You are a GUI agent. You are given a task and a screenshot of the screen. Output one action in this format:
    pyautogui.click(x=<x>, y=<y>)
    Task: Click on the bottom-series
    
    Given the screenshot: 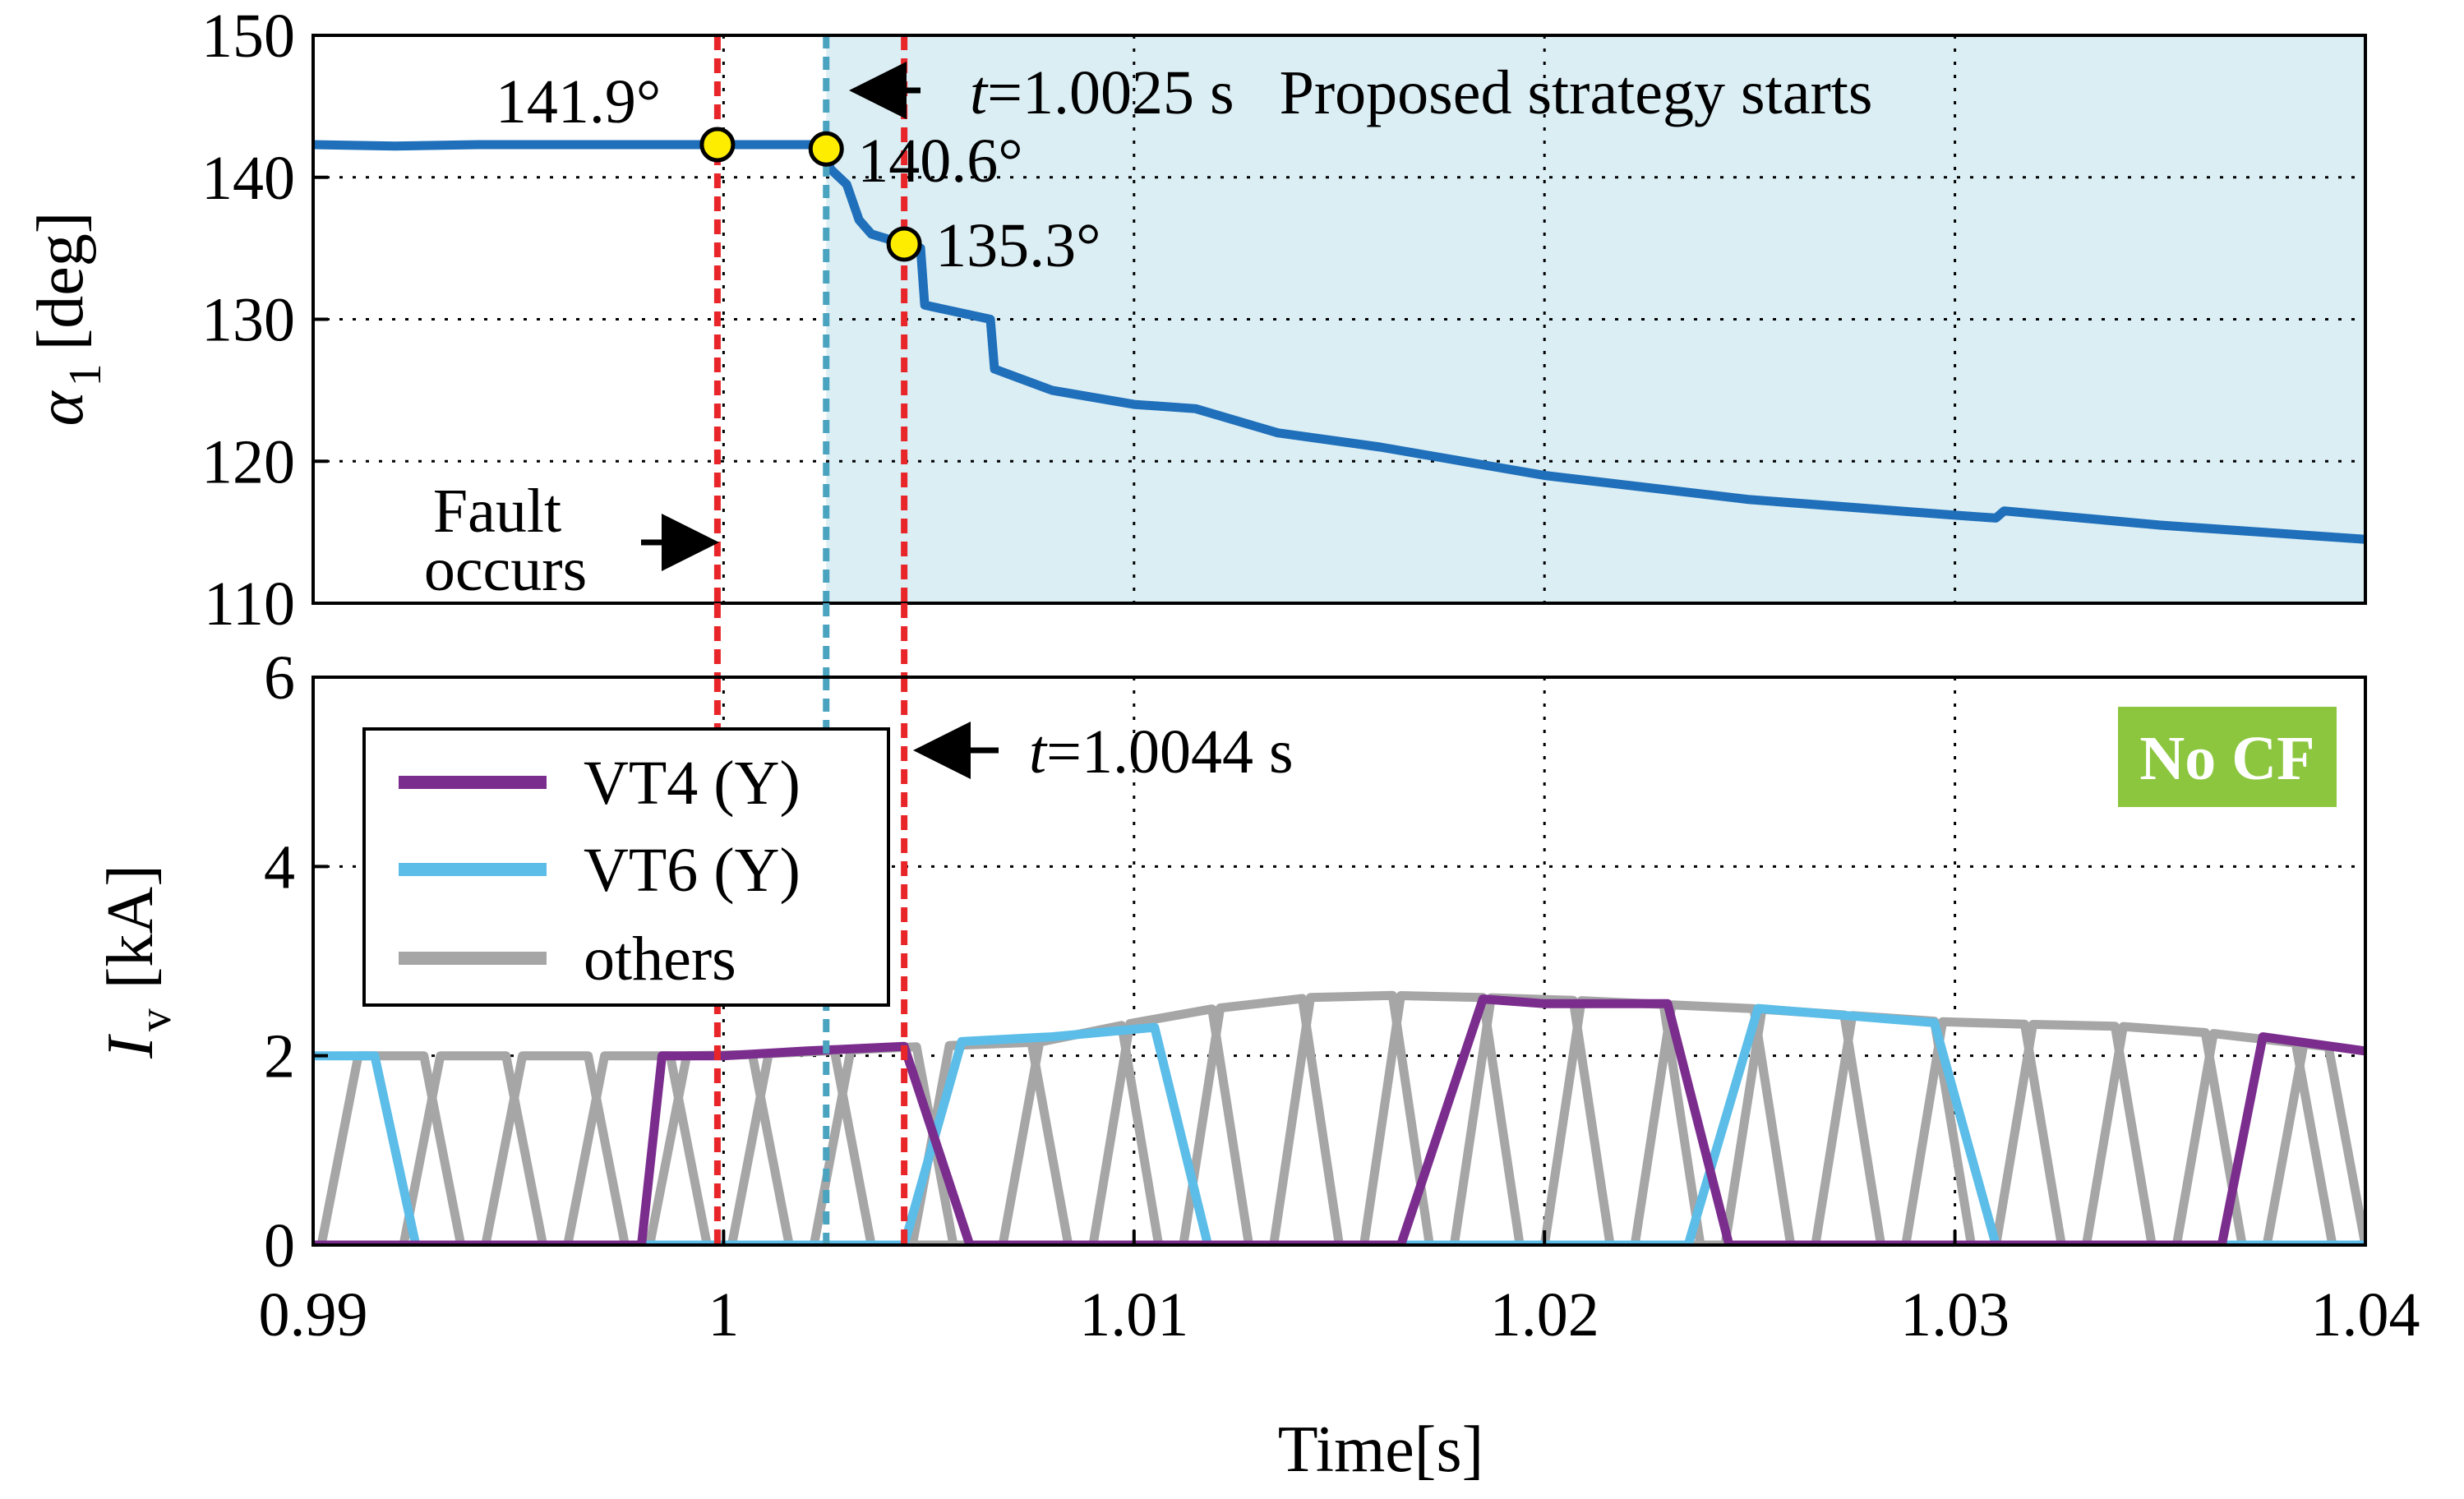 What is the action you would take?
    pyautogui.click(x=1339, y=1117)
    